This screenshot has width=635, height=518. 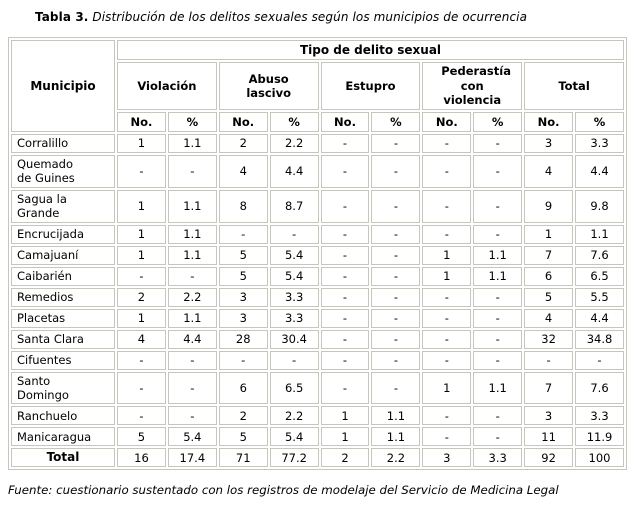 I want to click on total-row: Total 16 17.4 71 77.2 2 2.2 3 3.3 92 100, so click(x=317, y=458).